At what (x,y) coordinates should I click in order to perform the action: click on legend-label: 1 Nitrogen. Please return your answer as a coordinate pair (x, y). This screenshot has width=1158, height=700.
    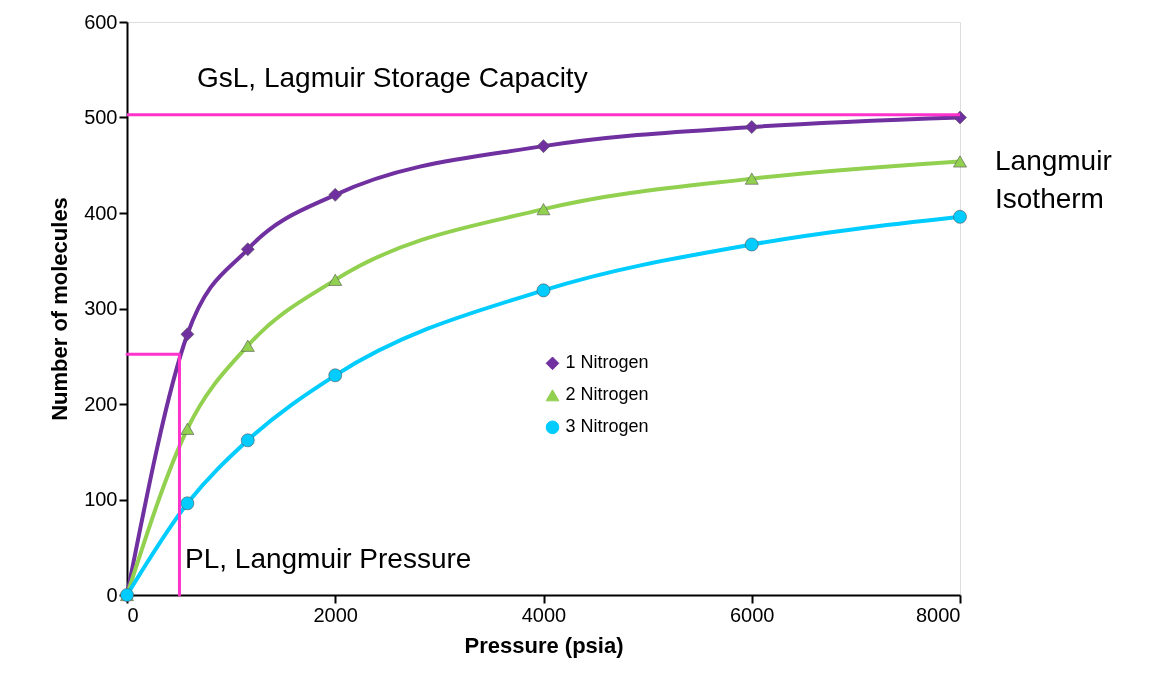
    Looking at the image, I should click on (607, 362).